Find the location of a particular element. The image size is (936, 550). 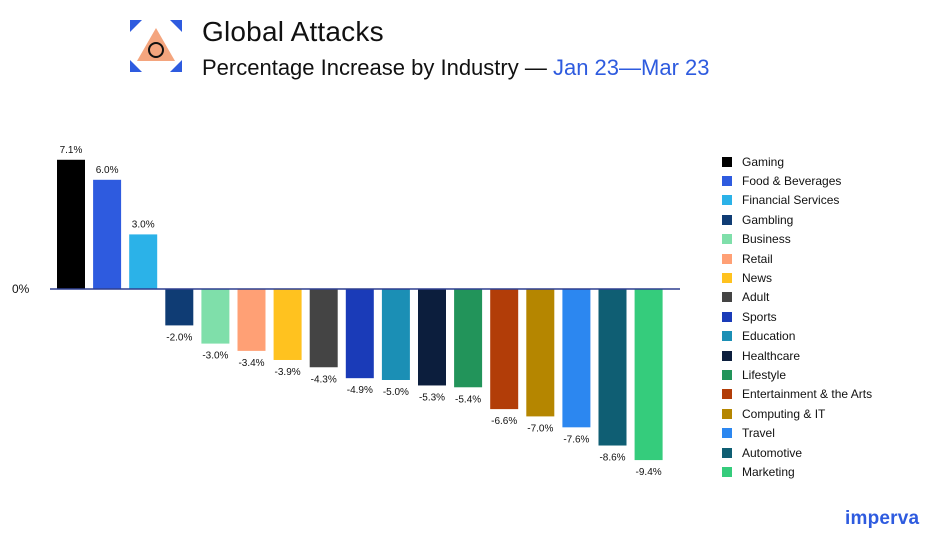

legend-item: News is located at coordinates (797, 277).